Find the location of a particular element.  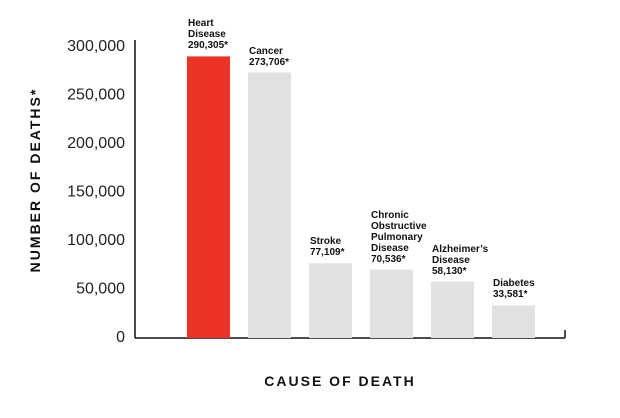

y-tick-label: 300,000 is located at coordinates (96, 46).